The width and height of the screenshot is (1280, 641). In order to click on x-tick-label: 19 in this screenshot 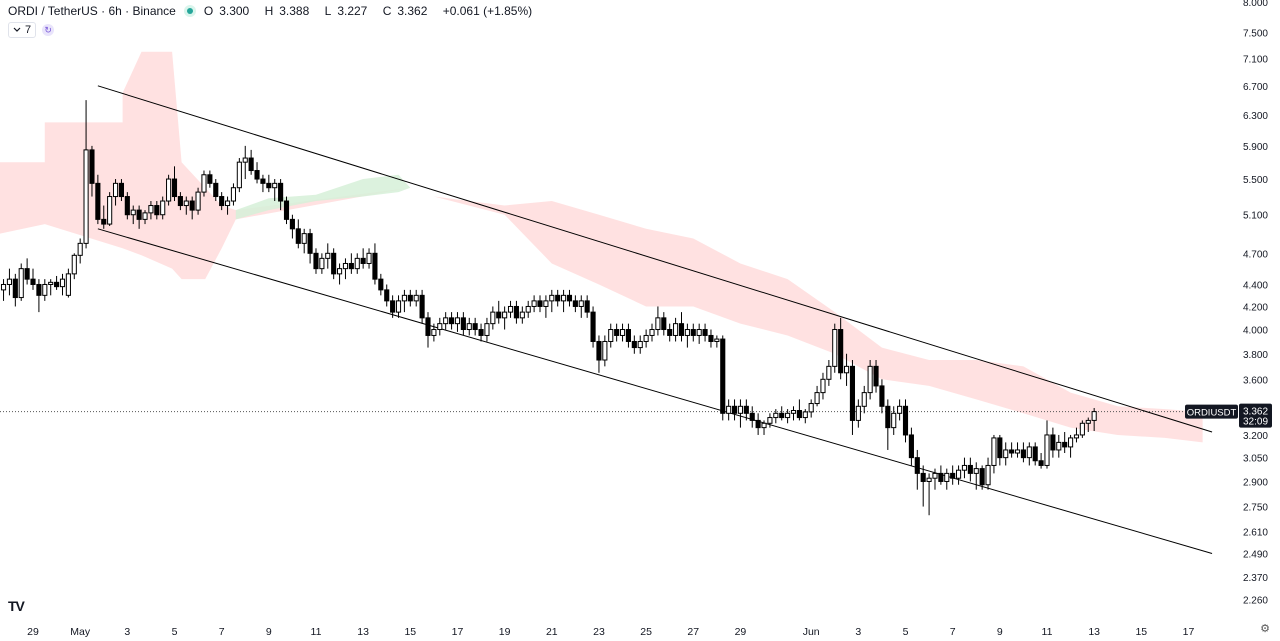, I will do `click(505, 632)`.